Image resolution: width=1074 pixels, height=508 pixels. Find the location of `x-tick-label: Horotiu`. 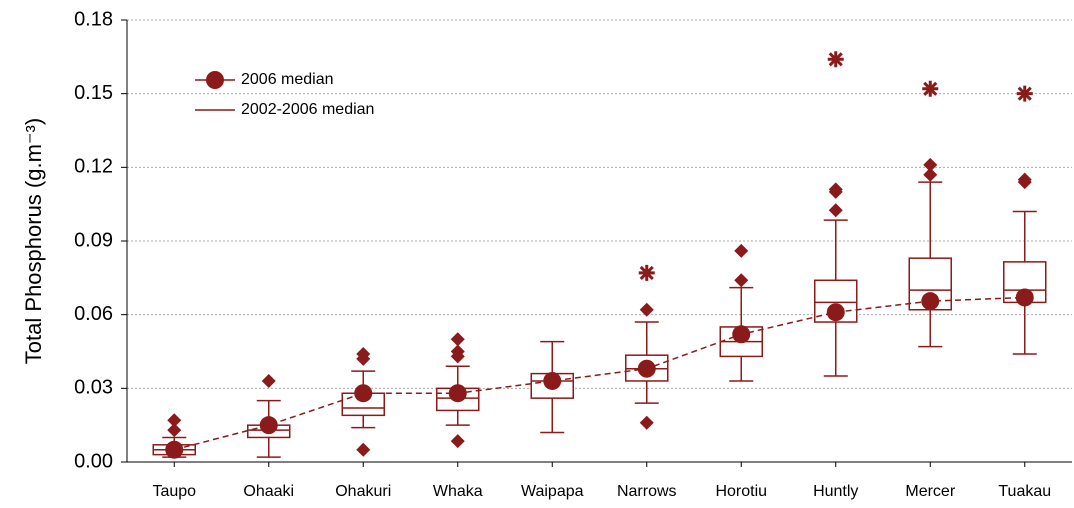

x-tick-label: Horotiu is located at coordinates (741, 491).